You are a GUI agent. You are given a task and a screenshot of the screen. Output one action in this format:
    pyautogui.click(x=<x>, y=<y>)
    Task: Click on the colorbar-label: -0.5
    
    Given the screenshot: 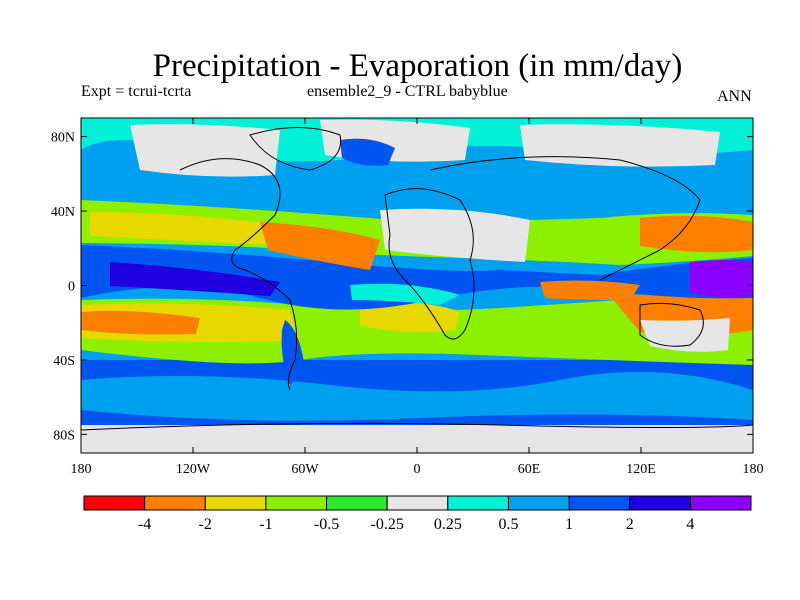 What is the action you would take?
    pyautogui.click(x=326, y=524)
    